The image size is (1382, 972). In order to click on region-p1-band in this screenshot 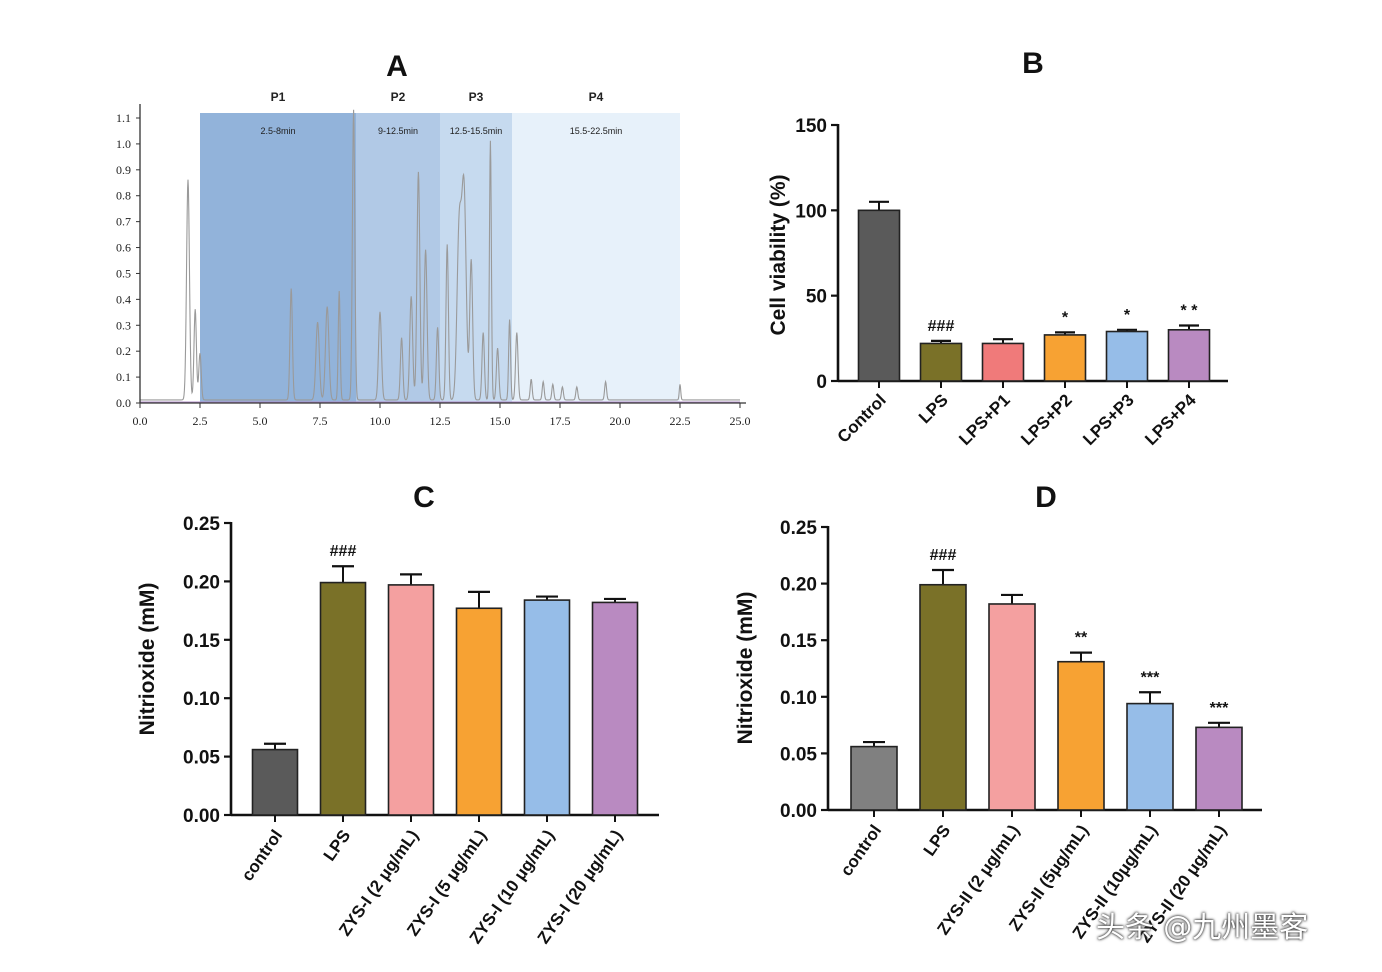, I will do `click(278, 258)`.